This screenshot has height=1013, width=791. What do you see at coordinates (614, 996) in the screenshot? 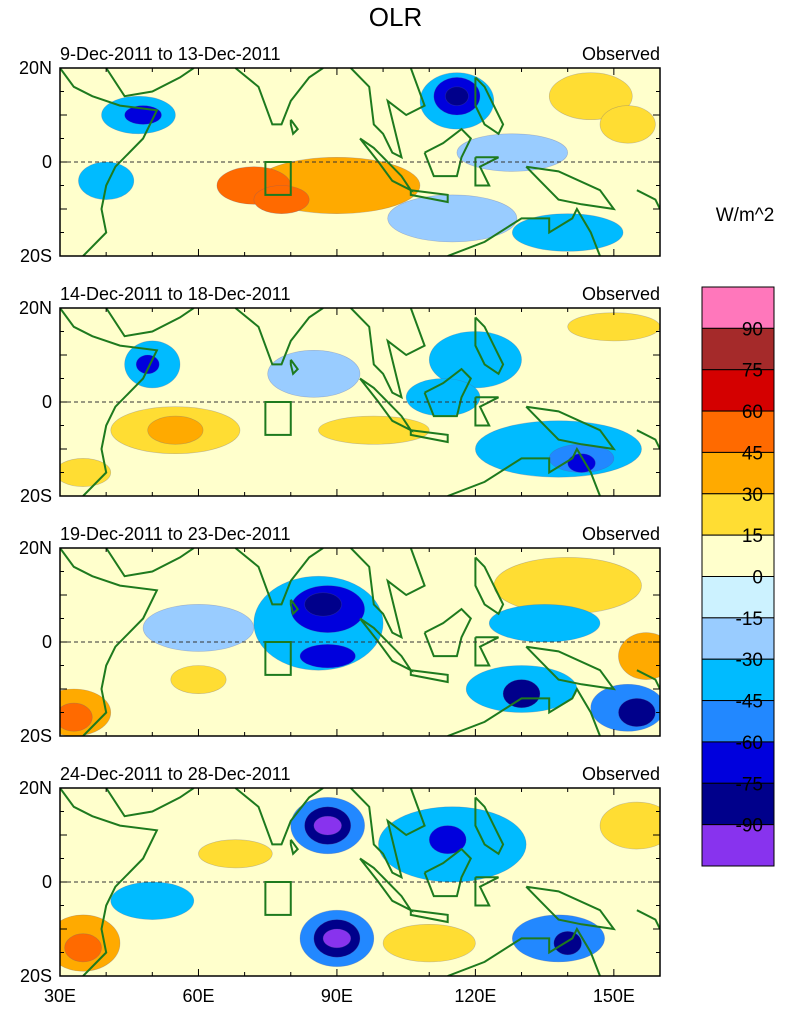
I see `x-tick-label: 150E` at bounding box center [614, 996].